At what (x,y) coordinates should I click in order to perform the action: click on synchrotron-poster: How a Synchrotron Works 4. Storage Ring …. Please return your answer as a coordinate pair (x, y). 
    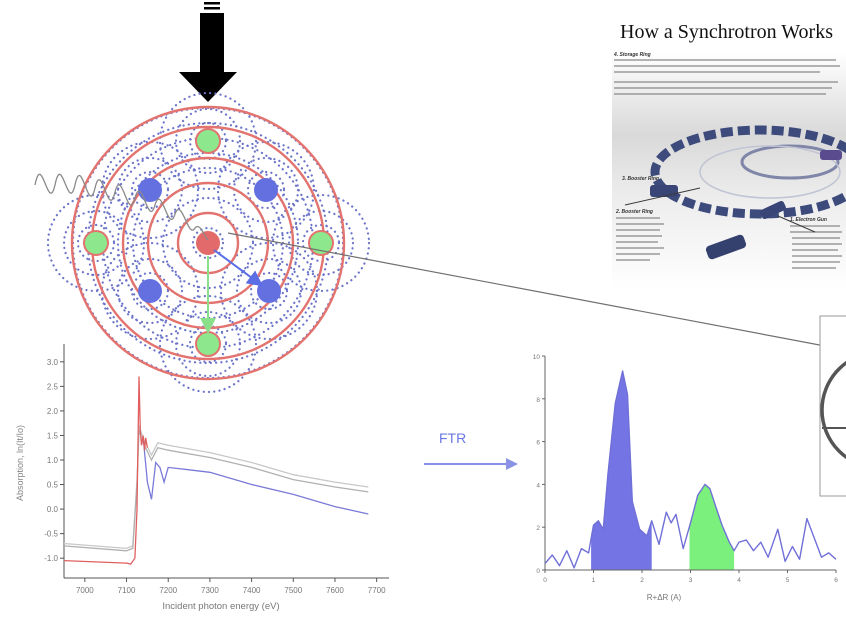
    Looking at the image, I should click on (729, 155).